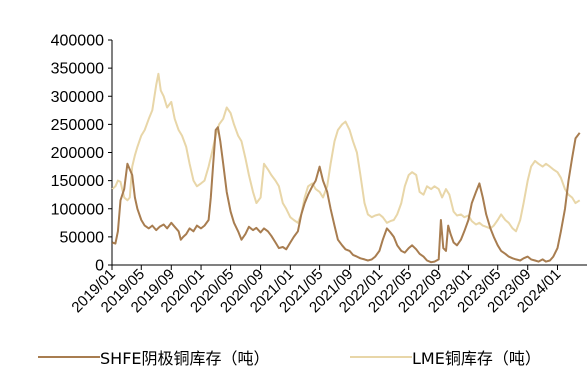  I want to click on legend-label-lme: LME铜库存（吨）, so click(476, 358).